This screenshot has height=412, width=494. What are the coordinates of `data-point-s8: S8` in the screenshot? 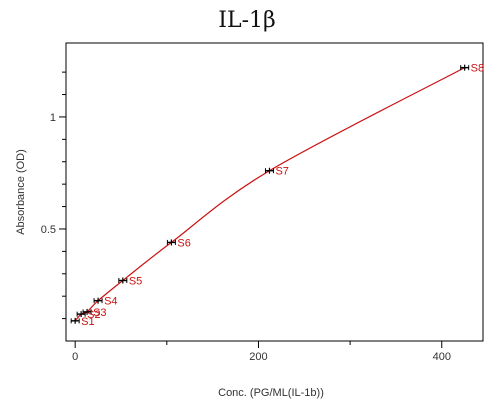 It's located at (472, 69).